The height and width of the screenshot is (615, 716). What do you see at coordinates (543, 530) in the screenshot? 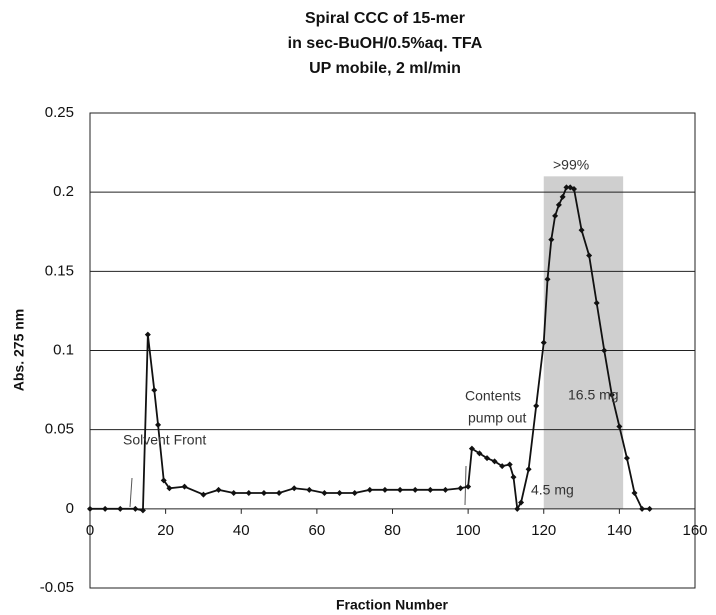
I see `x-tick-label: 120` at bounding box center [543, 530].